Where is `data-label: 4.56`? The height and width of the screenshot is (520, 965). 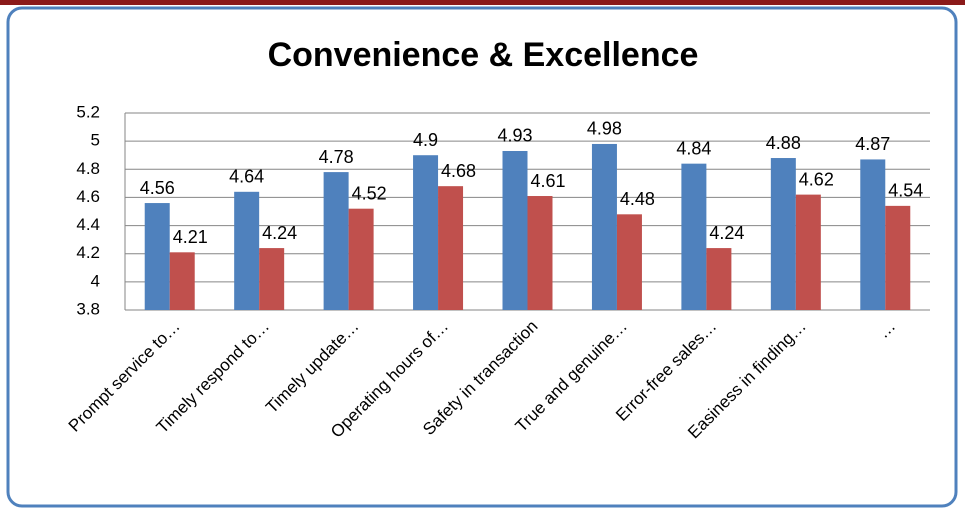 data-label: 4.56 is located at coordinates (157, 188).